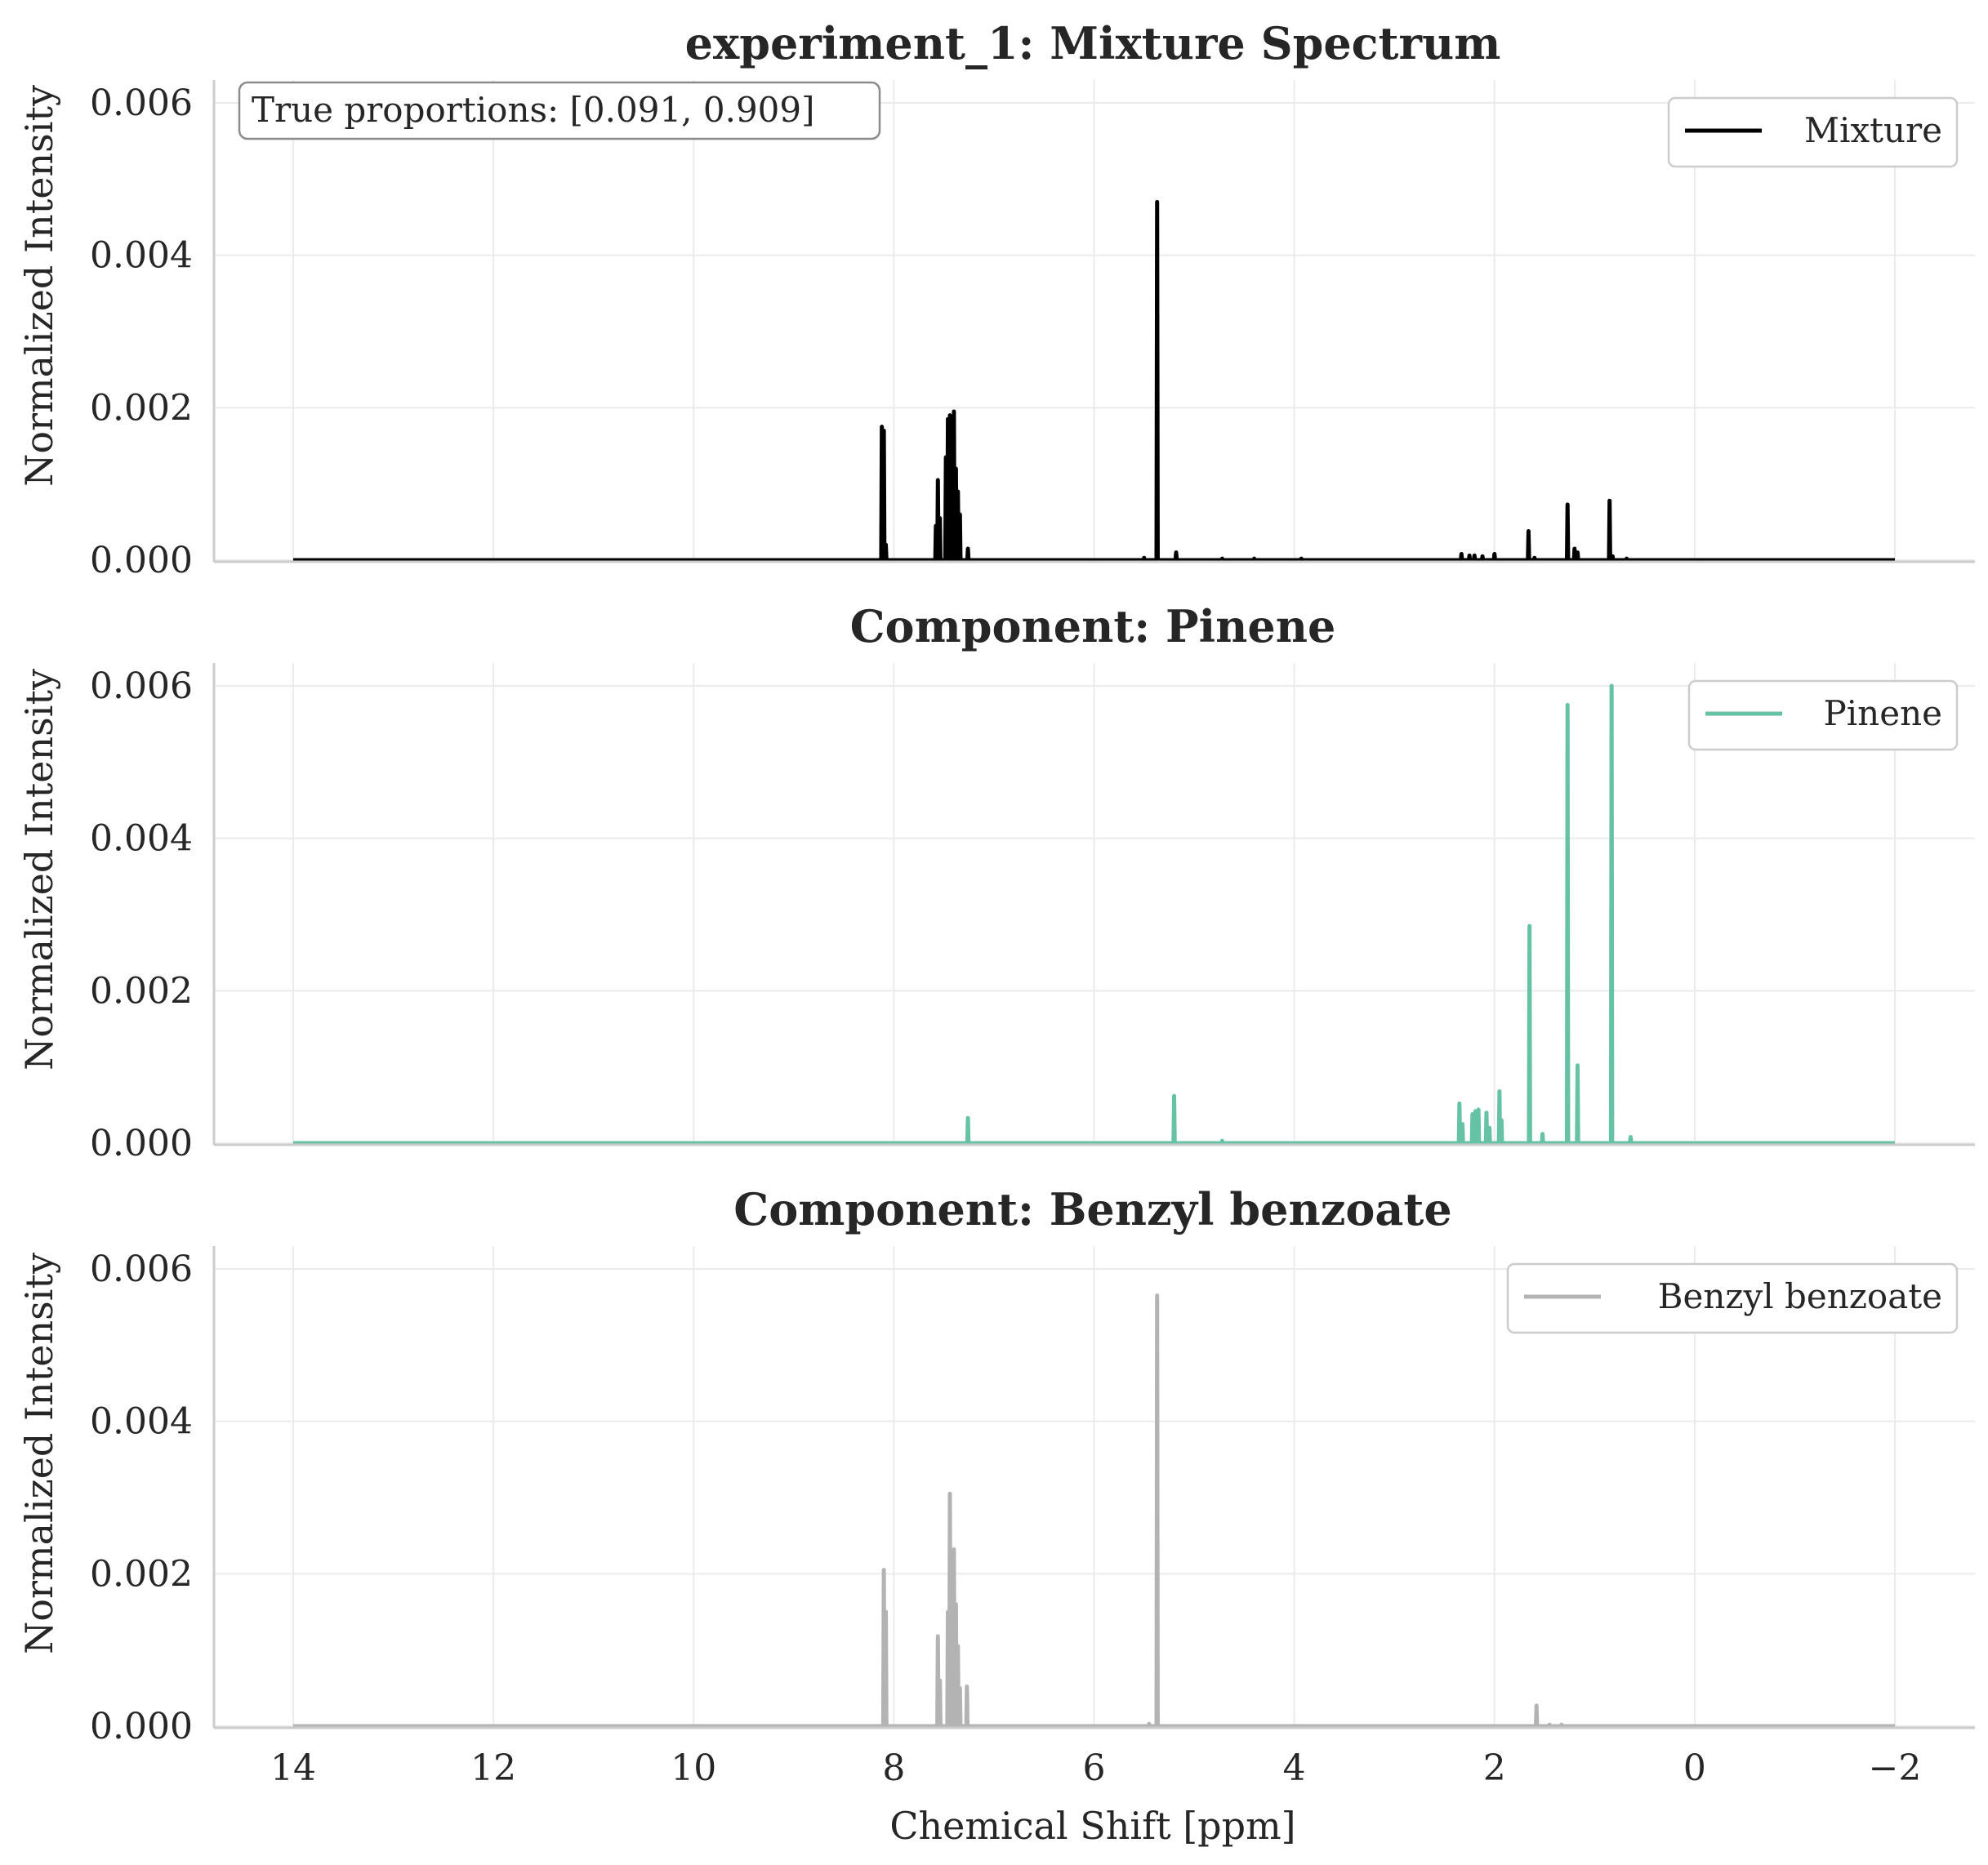  I want to click on legend: Benzyl benzoate, so click(1732, 1298).